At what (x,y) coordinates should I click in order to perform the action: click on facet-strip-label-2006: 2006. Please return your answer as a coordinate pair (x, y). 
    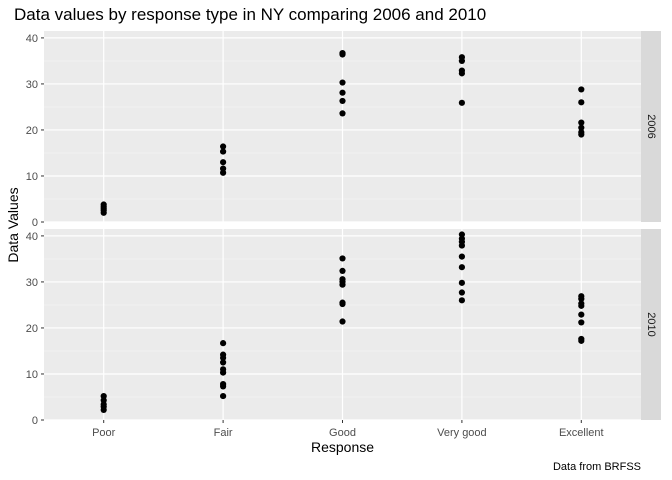
    Looking at the image, I should click on (651, 126).